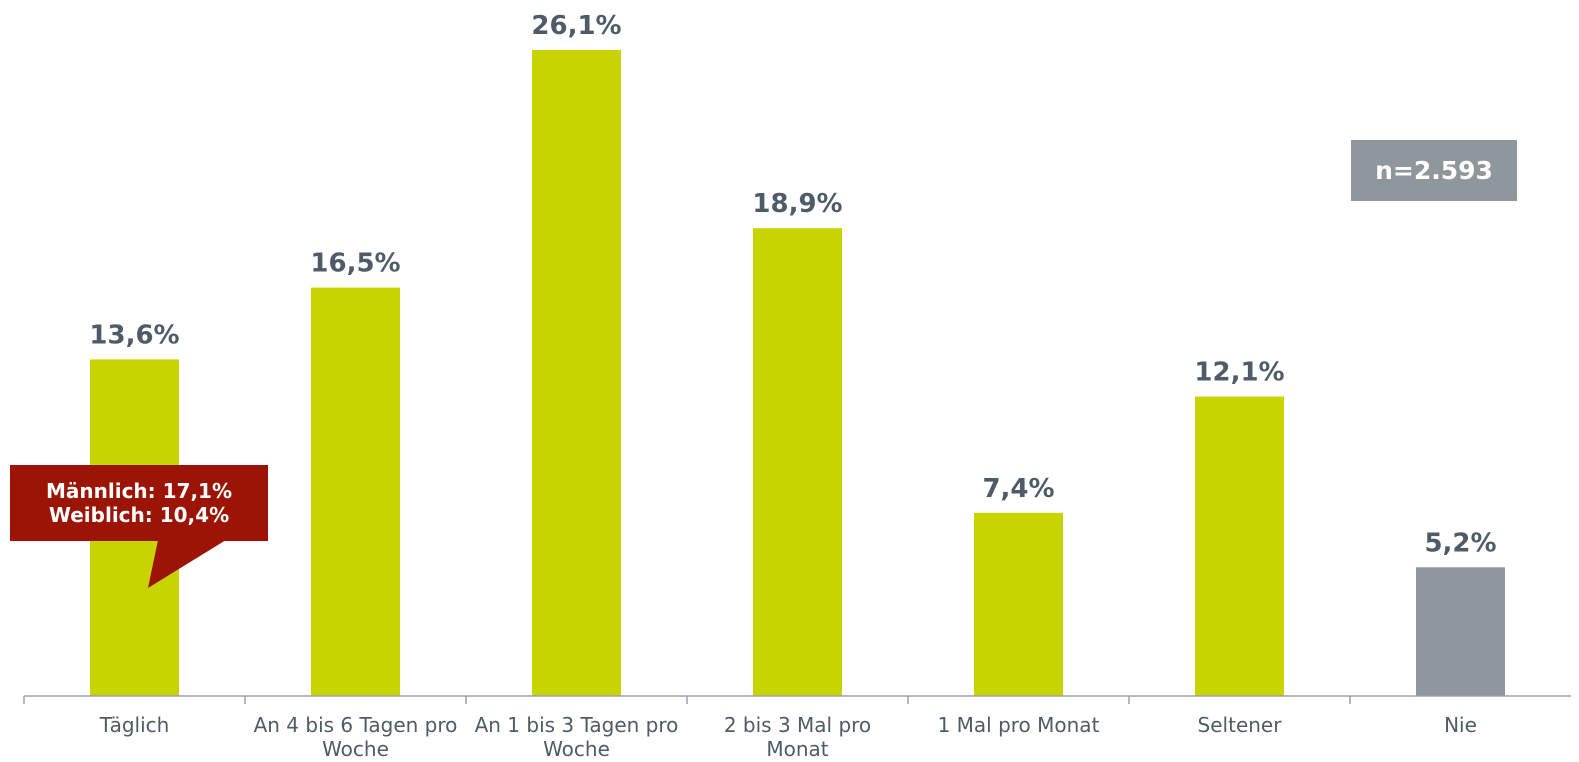 Image resolution: width=1579 pixels, height=762 pixels. Describe the element at coordinates (134, 335) in the screenshot. I see `value-label-0: 13,6%` at that location.